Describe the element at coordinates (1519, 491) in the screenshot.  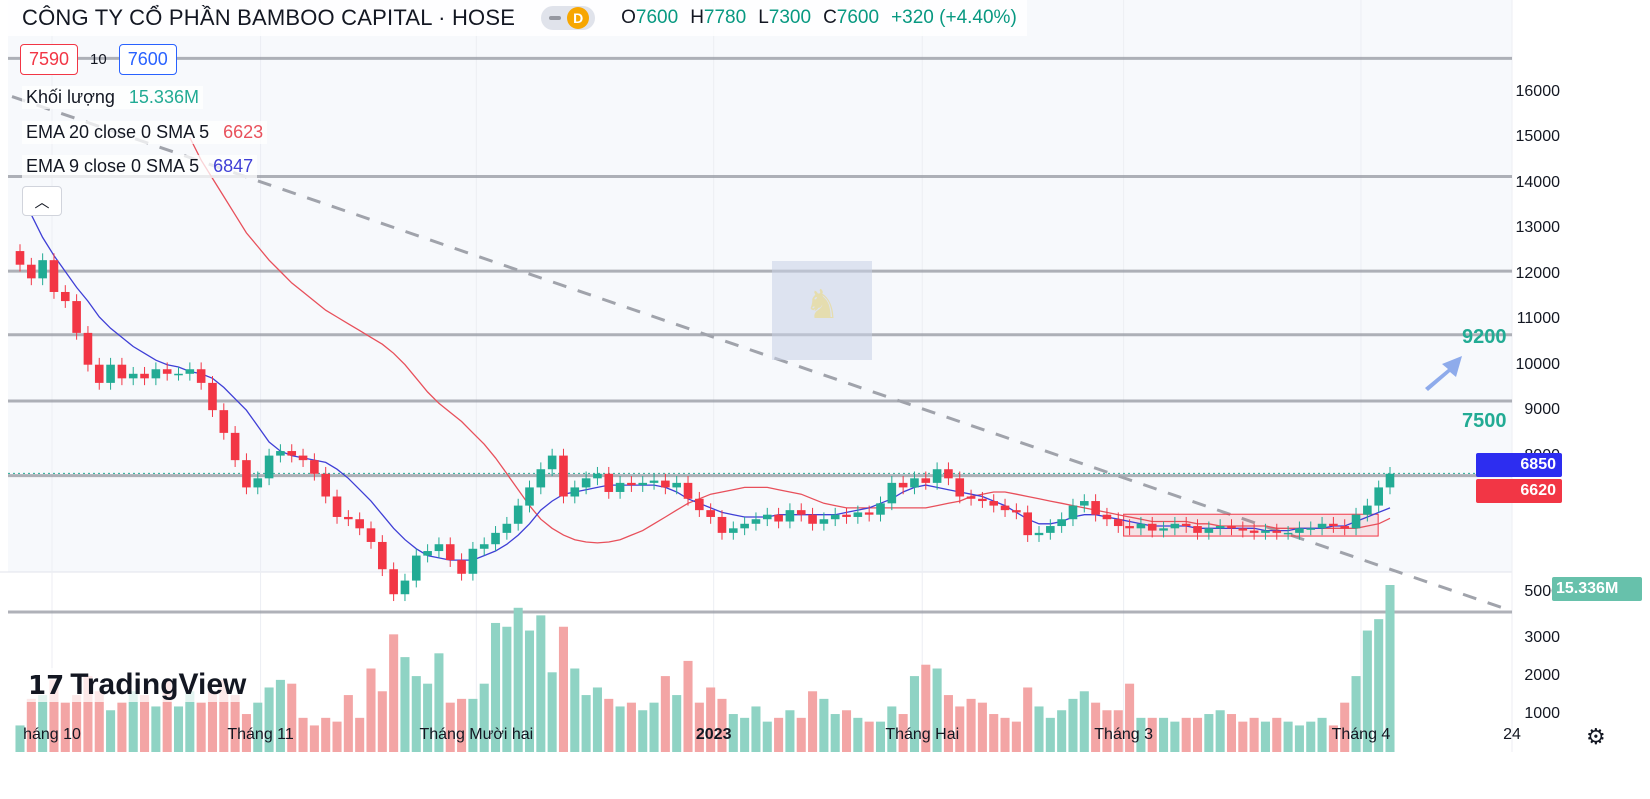
I see `ema20-price-tag: 6620` at that location.